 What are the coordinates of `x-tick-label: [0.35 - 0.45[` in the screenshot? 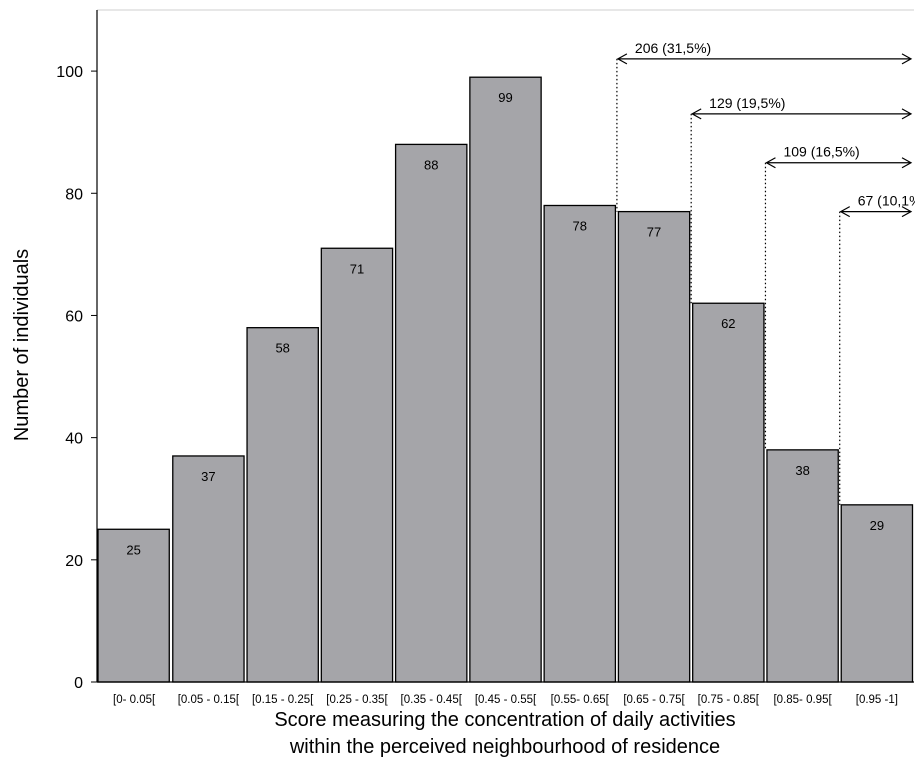 It's located at (432, 700).